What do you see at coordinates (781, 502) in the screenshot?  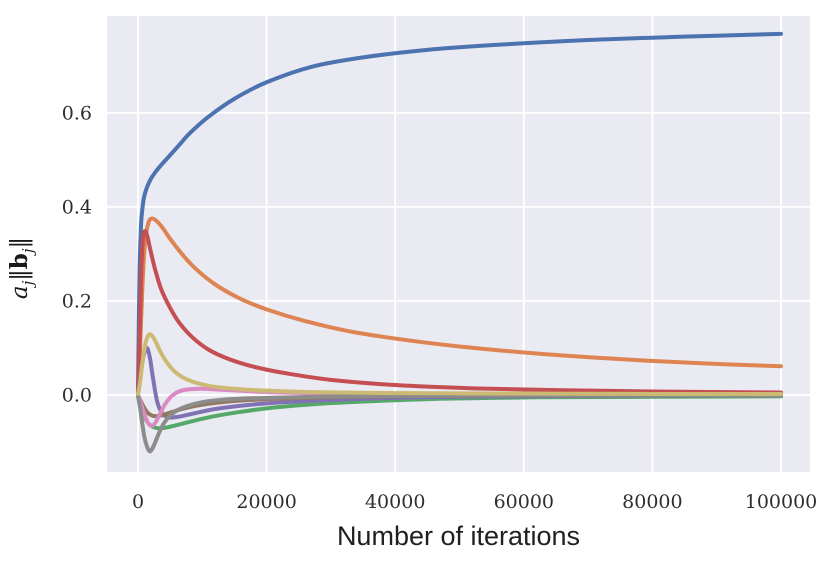 I see `x-tick-label: 100000` at bounding box center [781, 502].